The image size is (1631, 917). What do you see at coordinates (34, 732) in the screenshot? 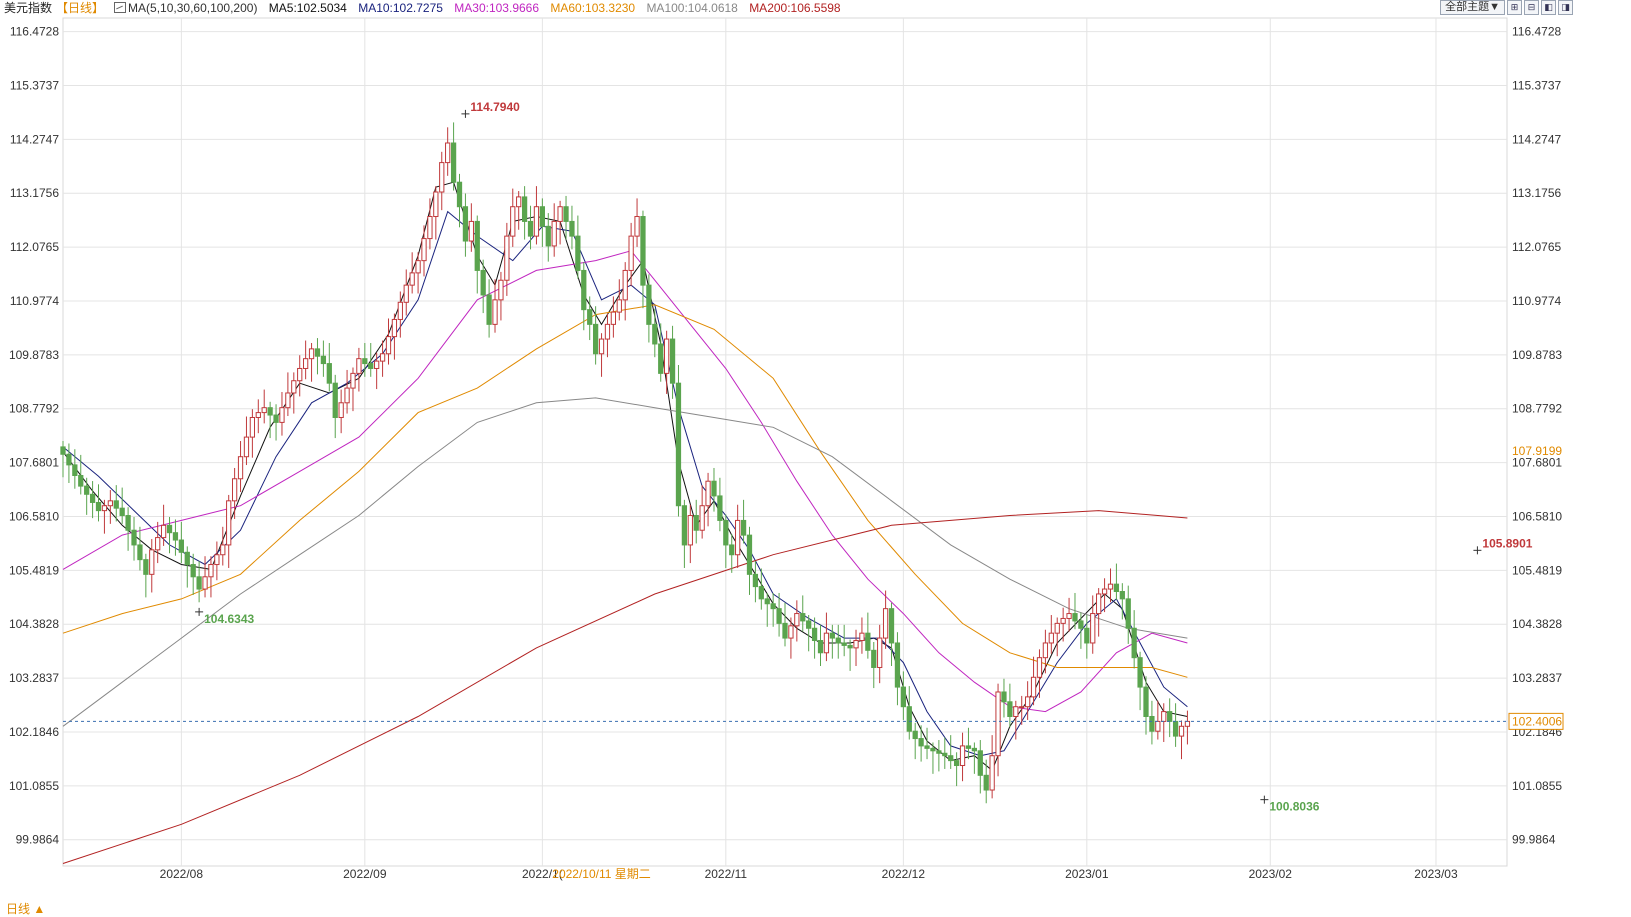
I see `price-tick-left: 102.1846` at bounding box center [34, 732].